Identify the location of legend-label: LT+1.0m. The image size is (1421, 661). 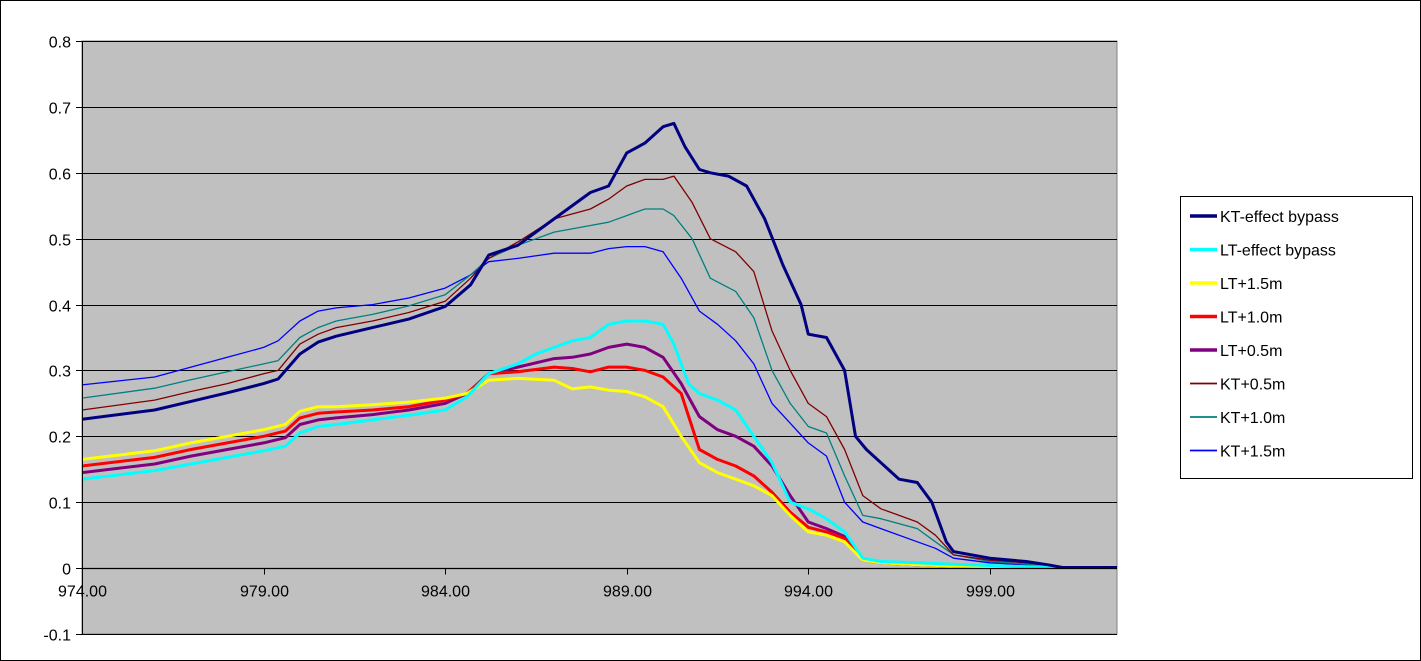
(1251, 318).